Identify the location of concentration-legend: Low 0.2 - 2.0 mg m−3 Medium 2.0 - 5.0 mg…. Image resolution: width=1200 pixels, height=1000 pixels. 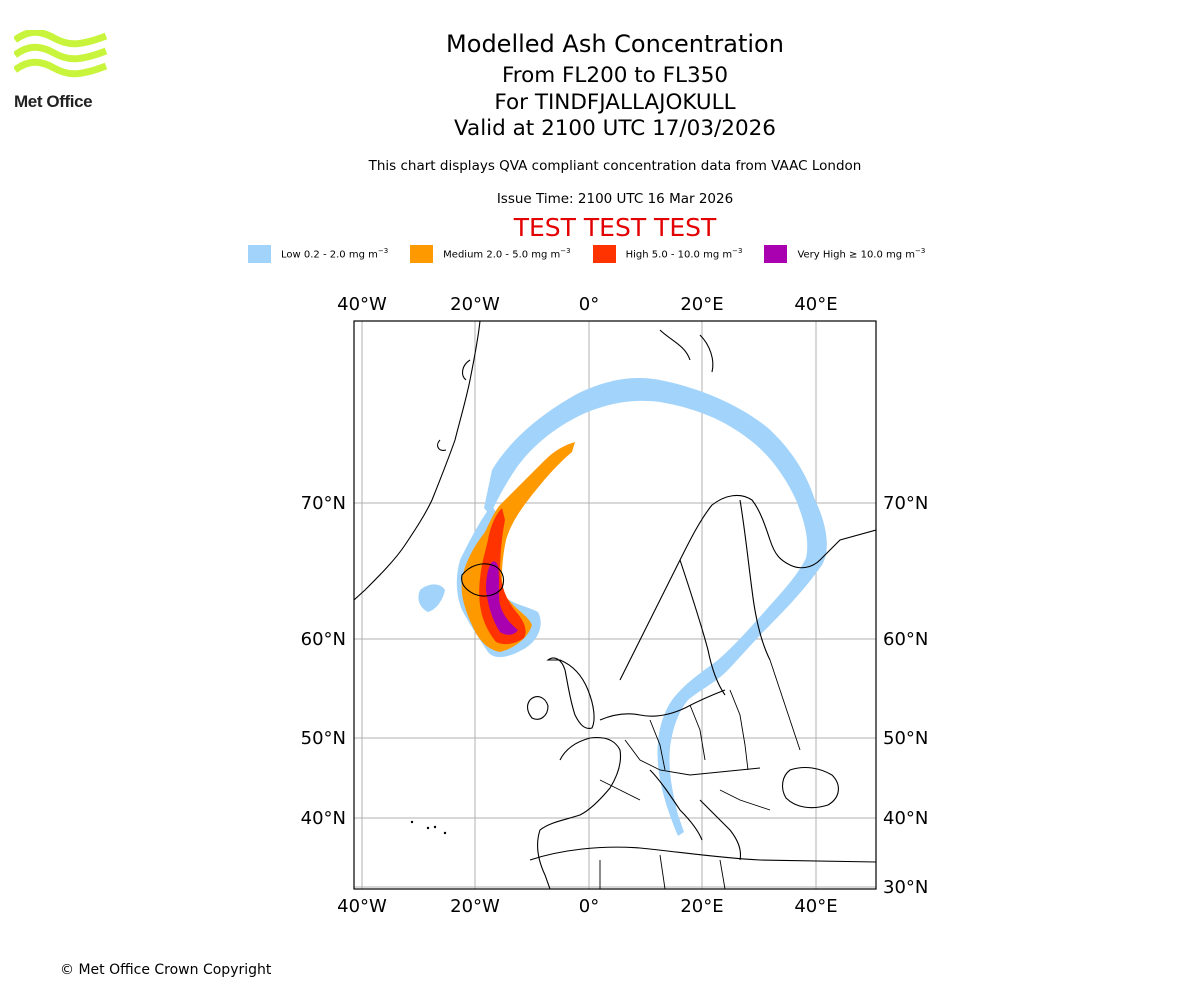
(586, 254).